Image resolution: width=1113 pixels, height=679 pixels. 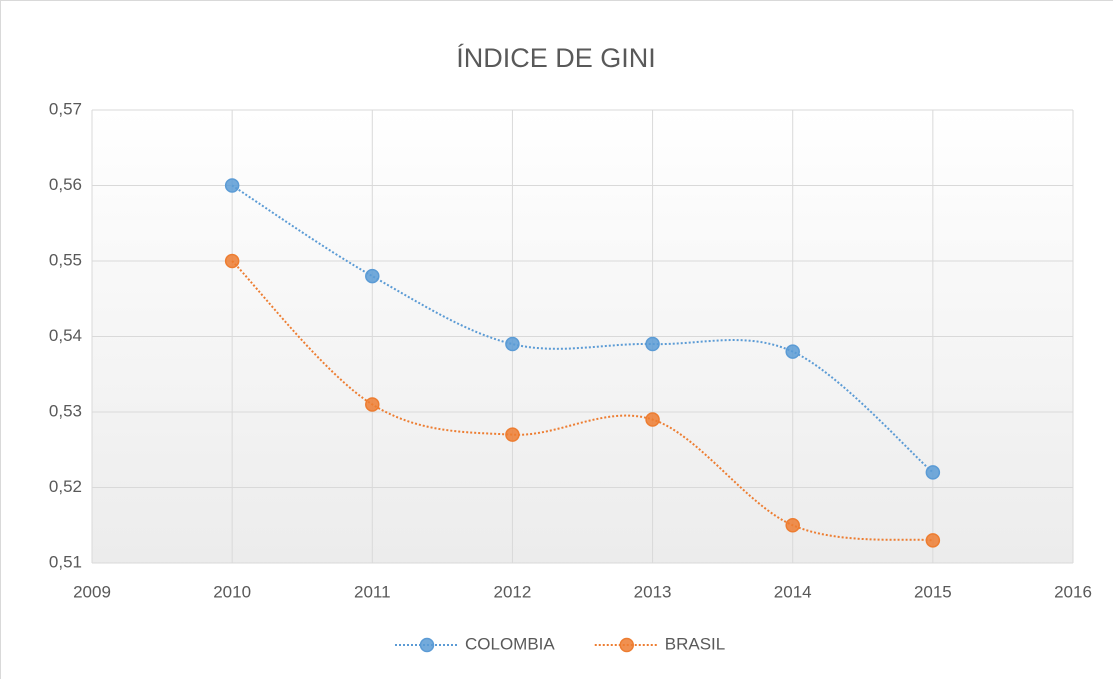 I want to click on legend-label: COLOMBIA, so click(x=510, y=643).